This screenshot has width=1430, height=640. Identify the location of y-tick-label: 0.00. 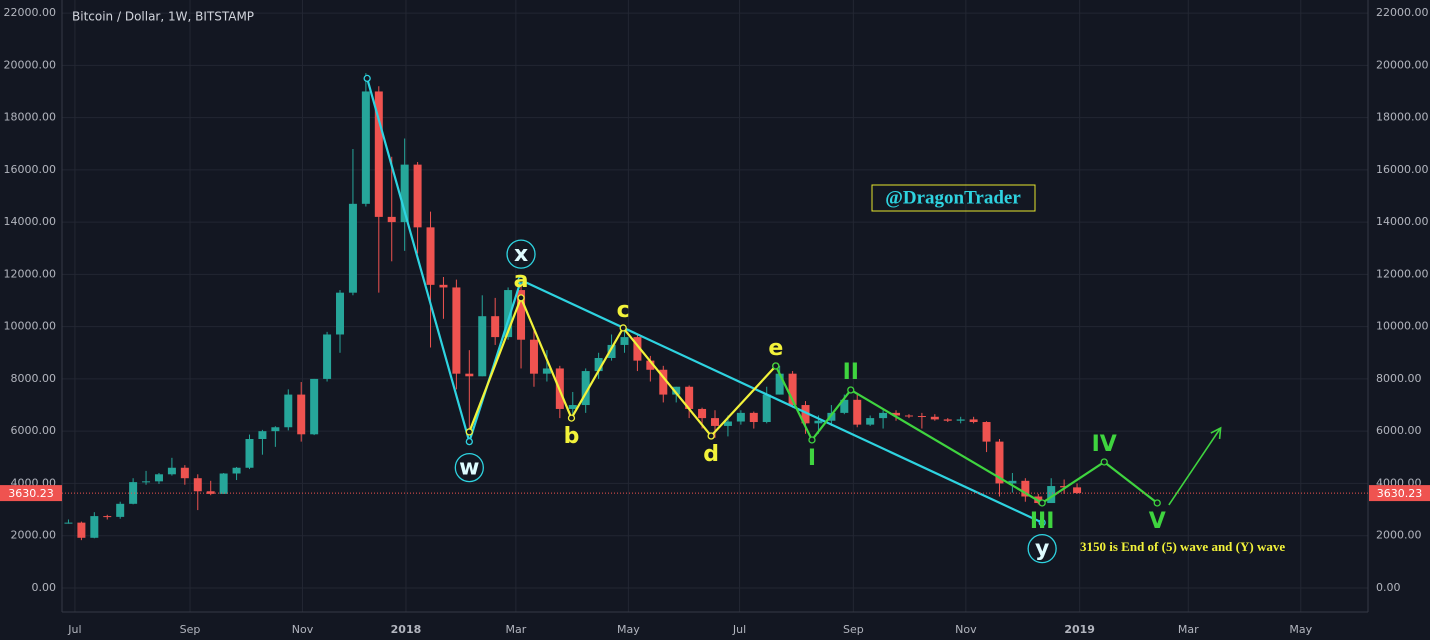
(44, 587).